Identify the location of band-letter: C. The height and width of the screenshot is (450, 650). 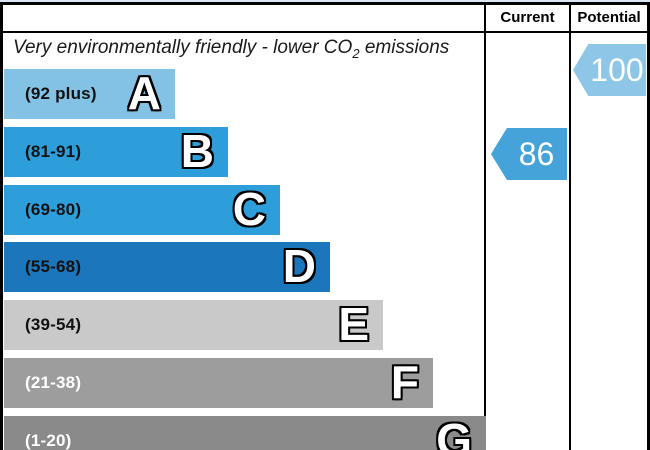
(249, 209).